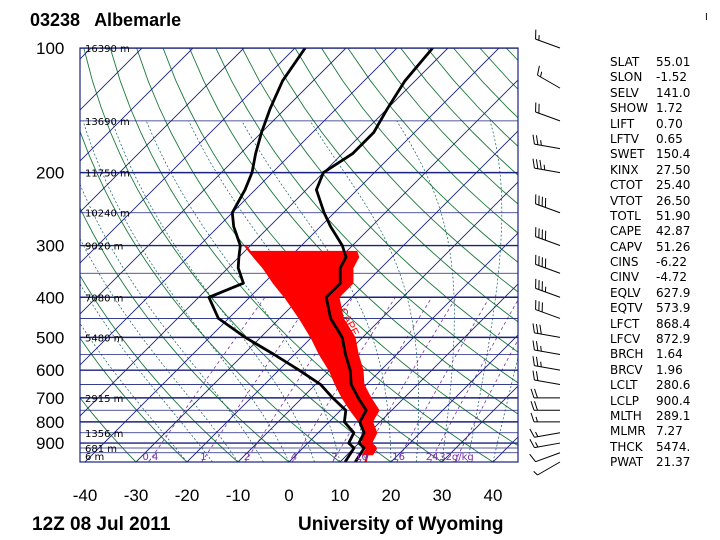 The width and height of the screenshot is (720, 540). Describe the element at coordinates (669, 138) in the screenshot. I see `index-value: 0.65` at that location.